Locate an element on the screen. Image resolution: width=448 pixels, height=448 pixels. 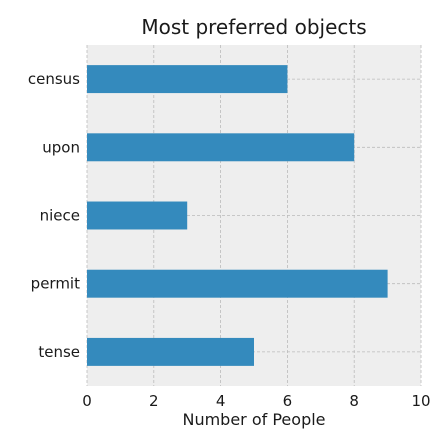
category-label: tense is located at coordinates (59, 352).